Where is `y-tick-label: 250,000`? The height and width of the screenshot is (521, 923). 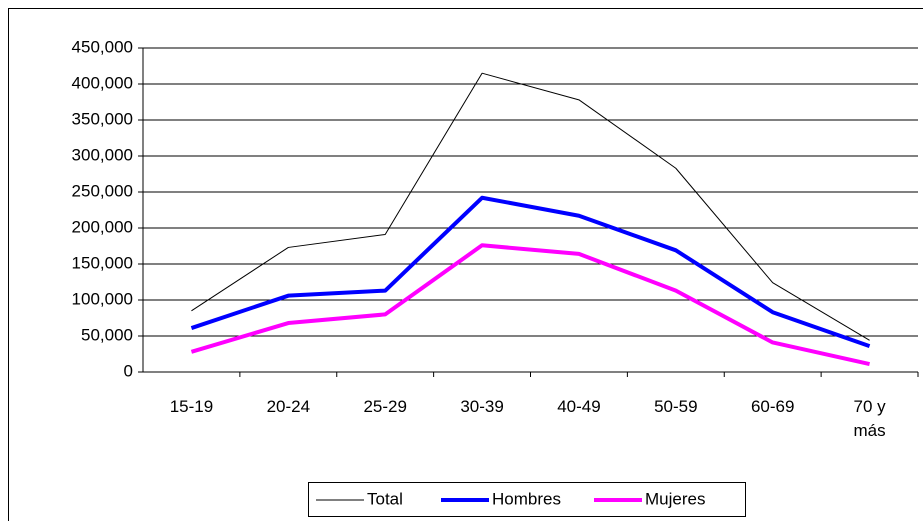 y-tick-label: 250,000 is located at coordinates (102, 190).